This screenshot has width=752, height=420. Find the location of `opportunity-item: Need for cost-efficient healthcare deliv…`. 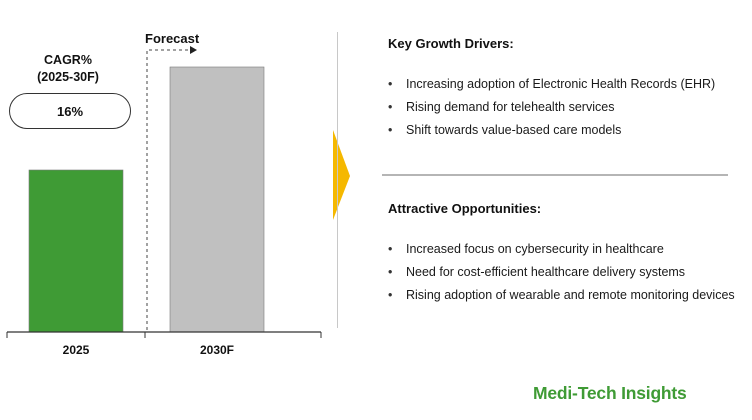

opportunity-item: Need for cost-efficient healthcare deliv… is located at coordinates (561, 272).